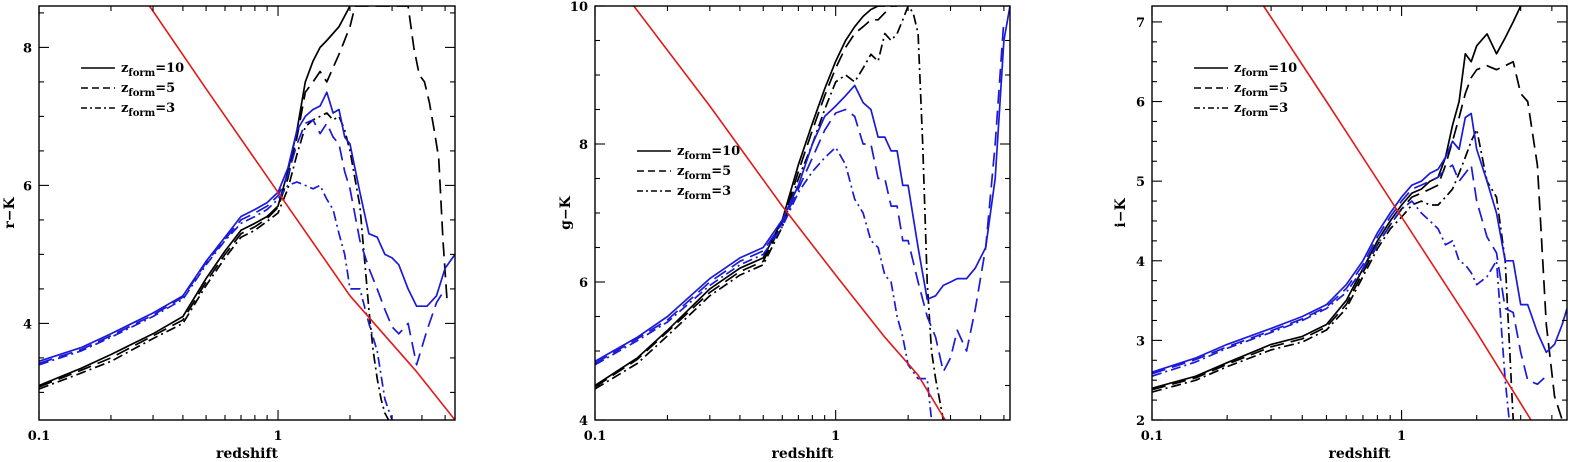  What do you see at coordinates (10, 213) in the screenshot?
I see `y-axis-label: r−K` at bounding box center [10, 213].